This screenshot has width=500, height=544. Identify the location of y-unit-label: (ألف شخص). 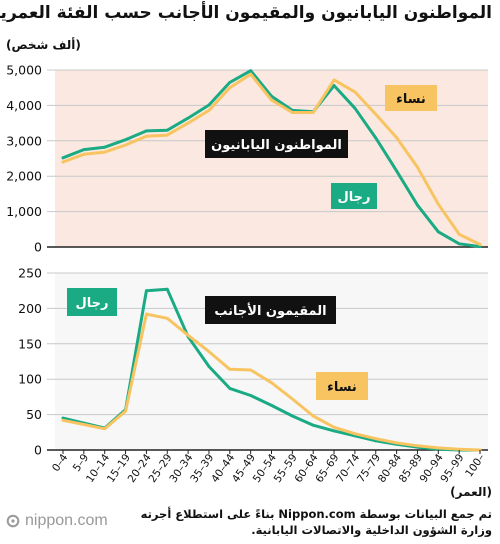
(43, 45).